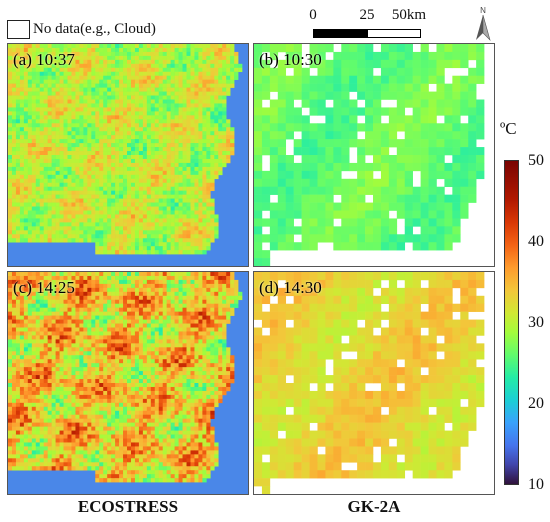 Image resolution: width=550 pixels, height=522 pixels. Describe the element at coordinates (313, 15) in the screenshot. I see `scale-label-0: 0` at that location.